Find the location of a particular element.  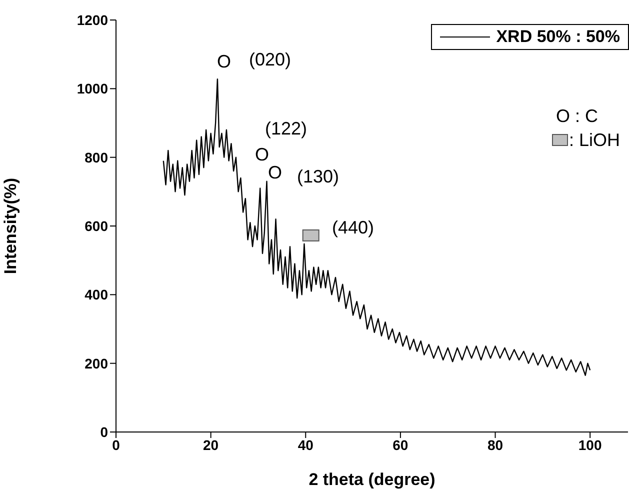

x-axis-title: 2 theta (degree) is located at coordinates (372, 479).